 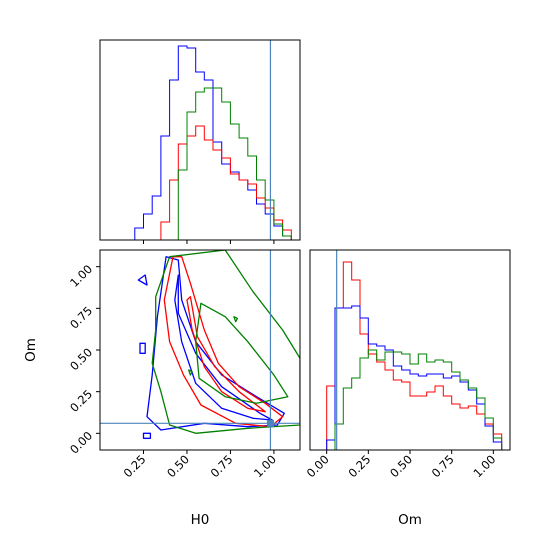 What do you see at coordinates (410, 520) in the screenshot?
I see `x-axis-label-om: Om` at bounding box center [410, 520].